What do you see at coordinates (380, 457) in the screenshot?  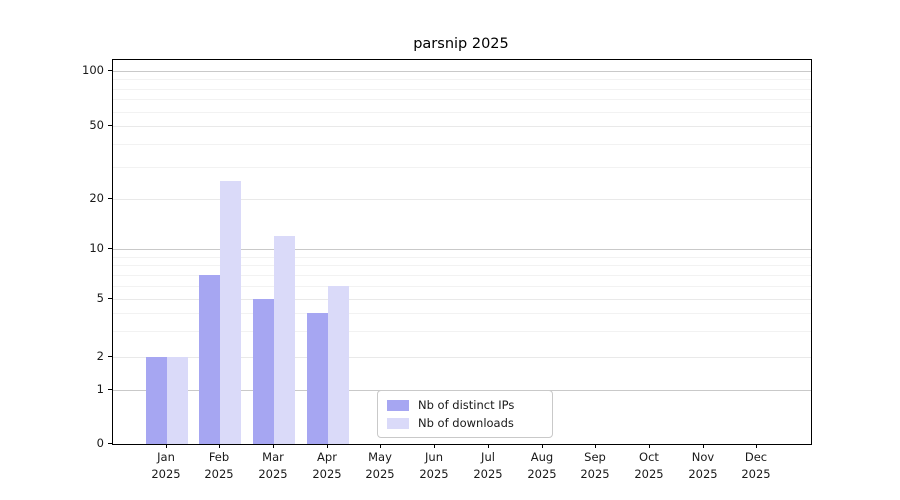 I see `month-label: May` at bounding box center [380, 457].